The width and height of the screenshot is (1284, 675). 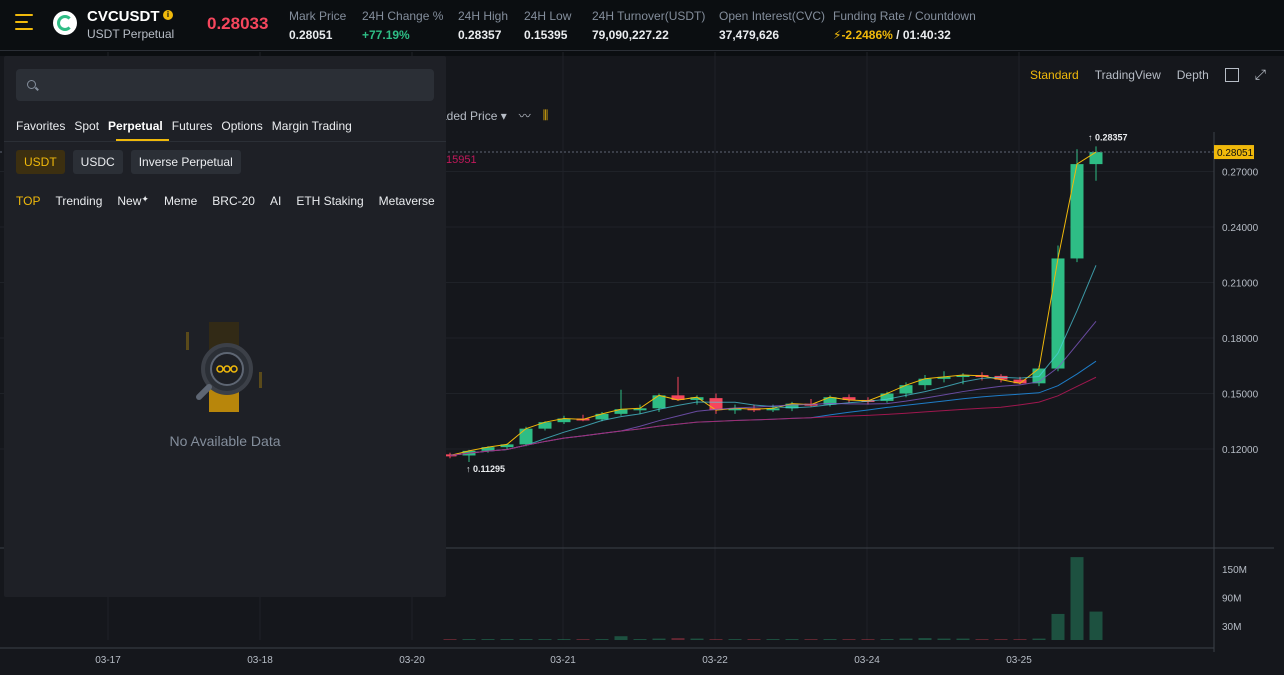 I want to click on low-price-marker: ↑ 0.11295, so click(x=485, y=469).